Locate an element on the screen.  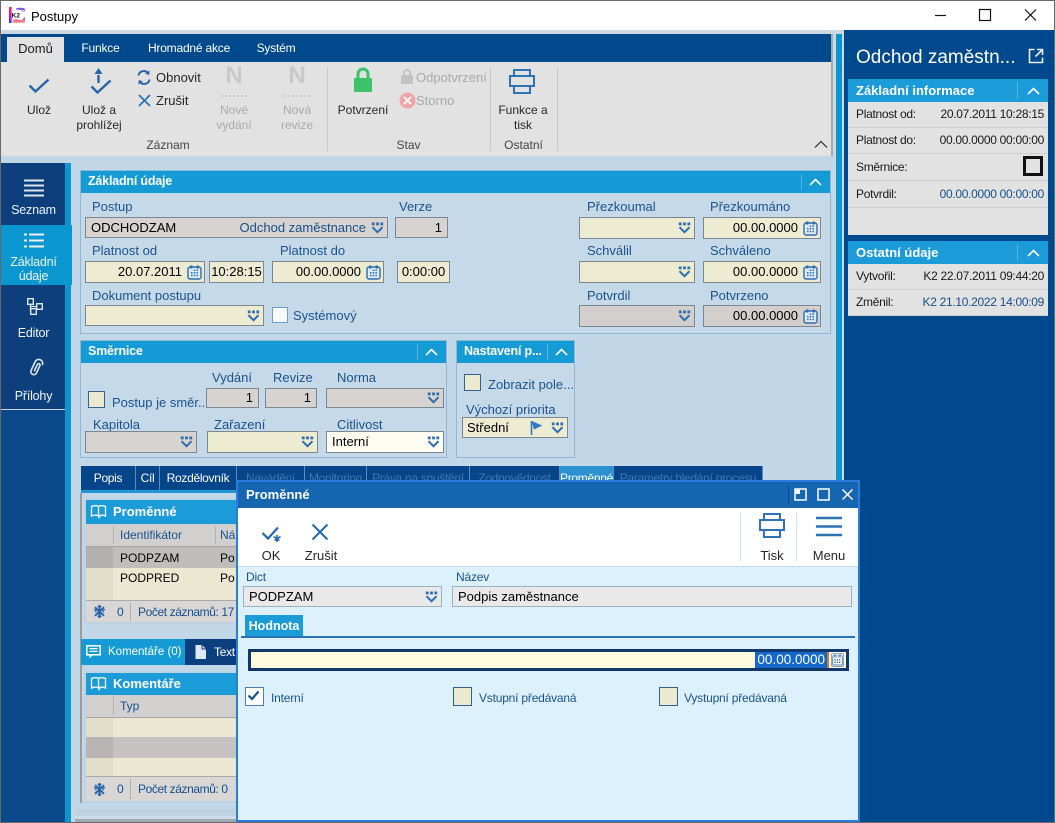
svg-text: K2 is located at coordinates (16, 16).